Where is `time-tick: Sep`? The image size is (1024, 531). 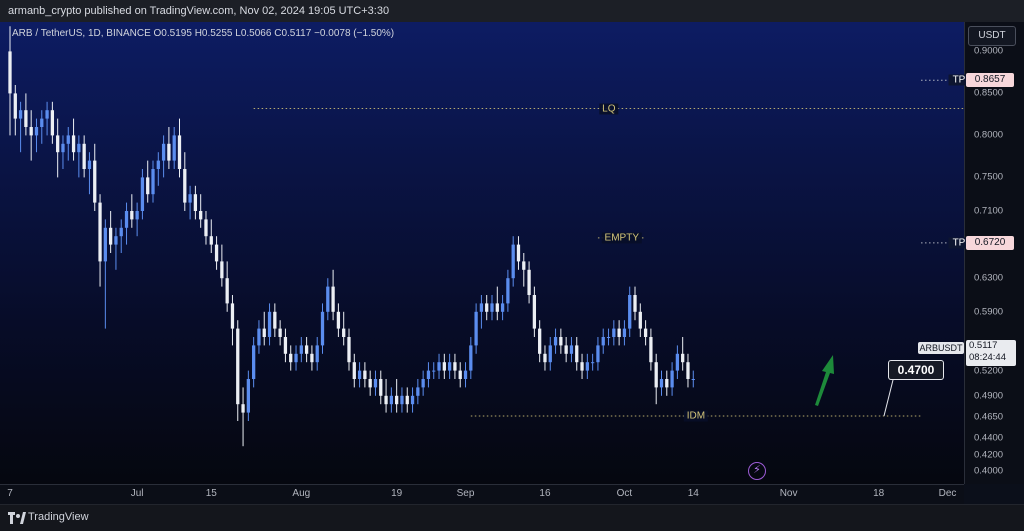
time-tick: Sep is located at coordinates (465, 493).